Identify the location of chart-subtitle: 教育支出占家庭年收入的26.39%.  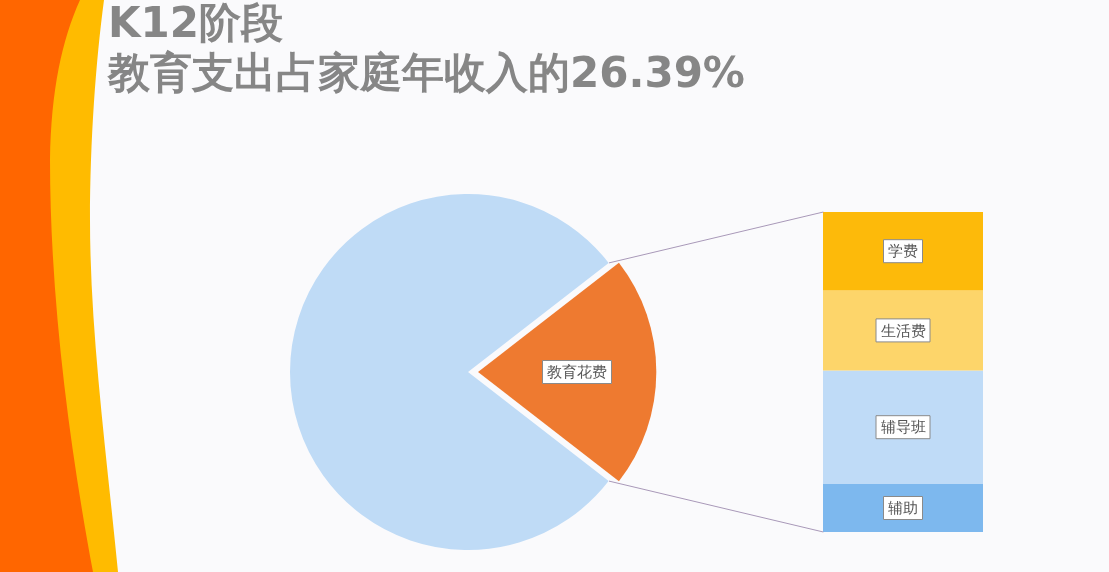
(426, 72).